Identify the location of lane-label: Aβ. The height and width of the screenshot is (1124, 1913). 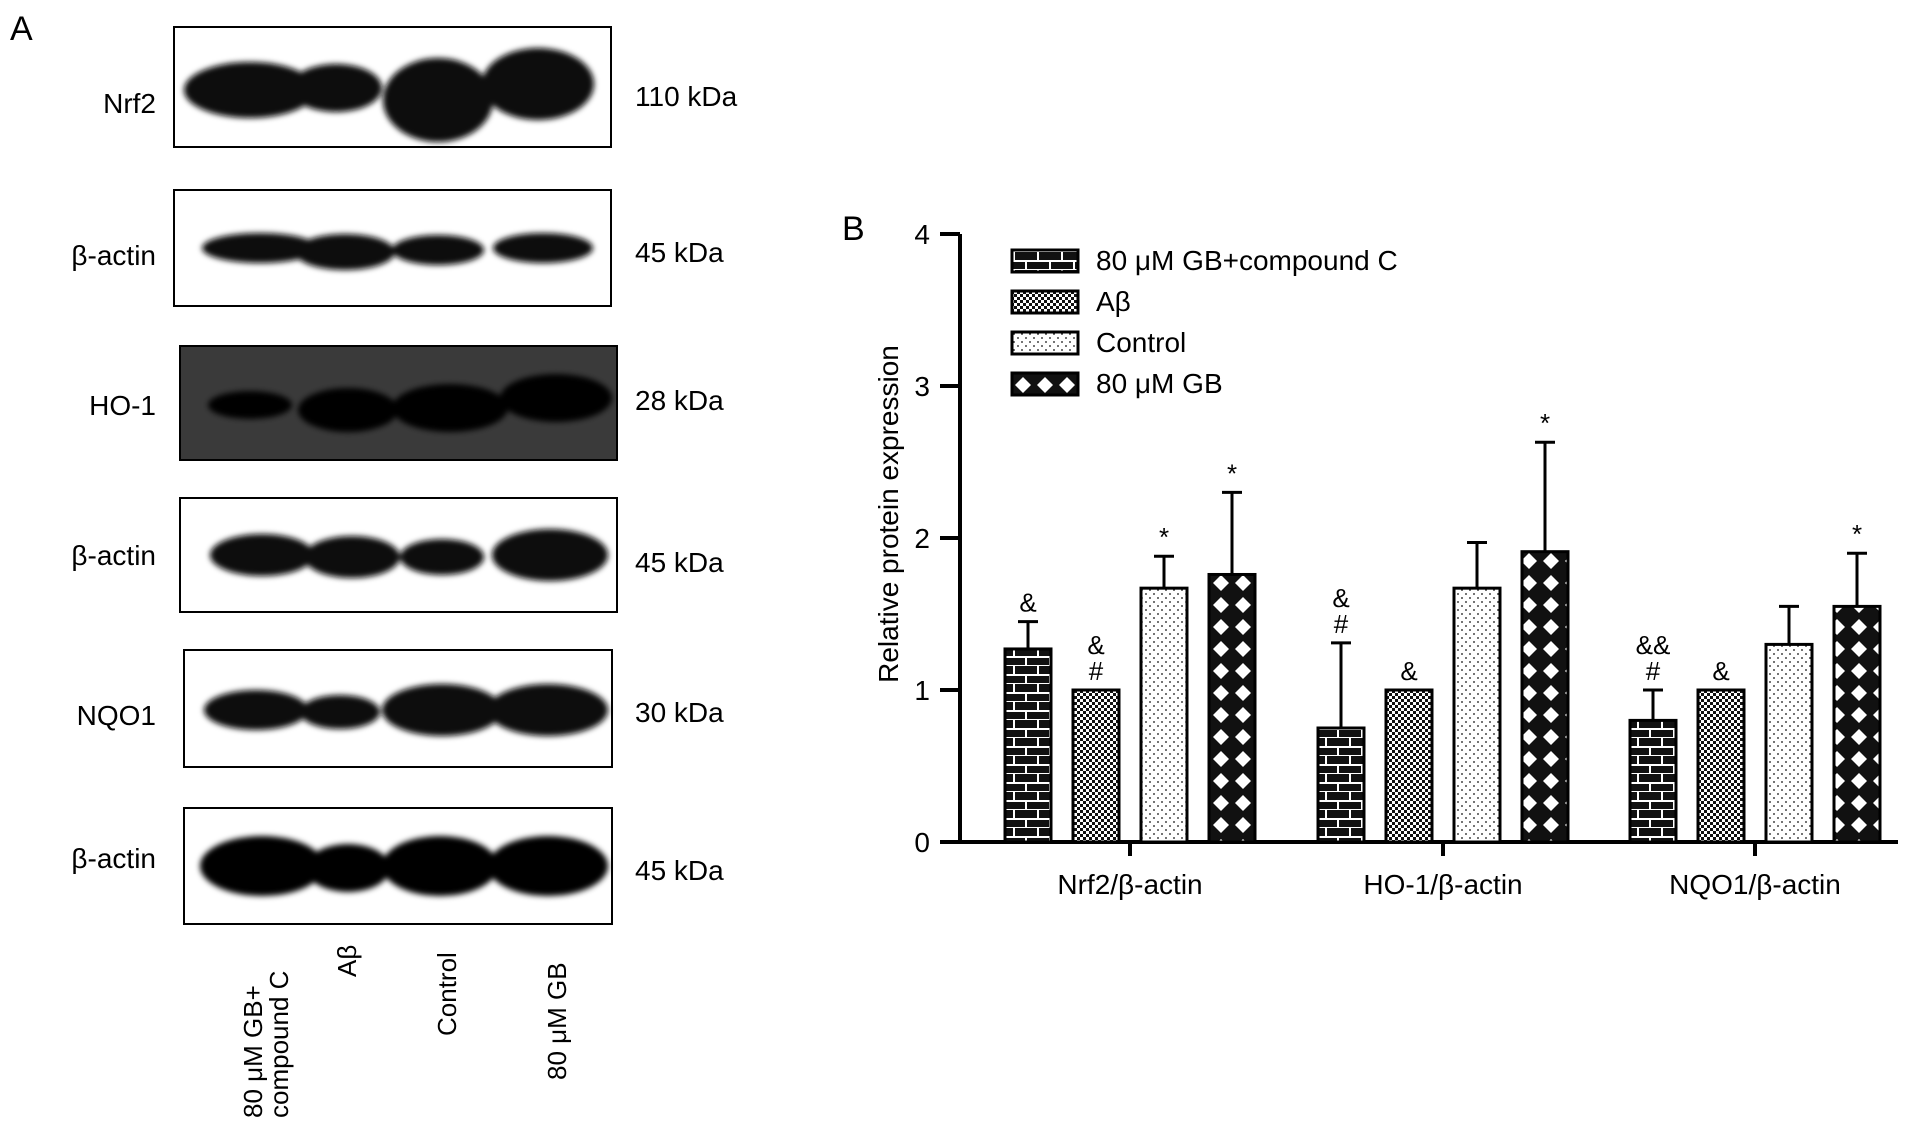
(347, 961).